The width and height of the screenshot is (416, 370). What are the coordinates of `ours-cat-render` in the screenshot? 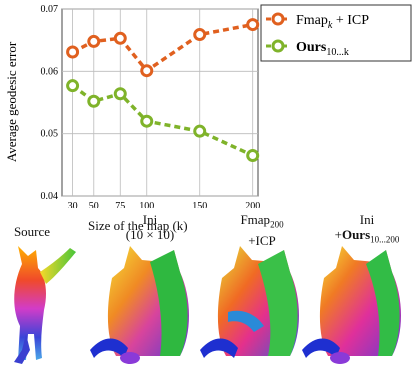 It's located at (351, 305).